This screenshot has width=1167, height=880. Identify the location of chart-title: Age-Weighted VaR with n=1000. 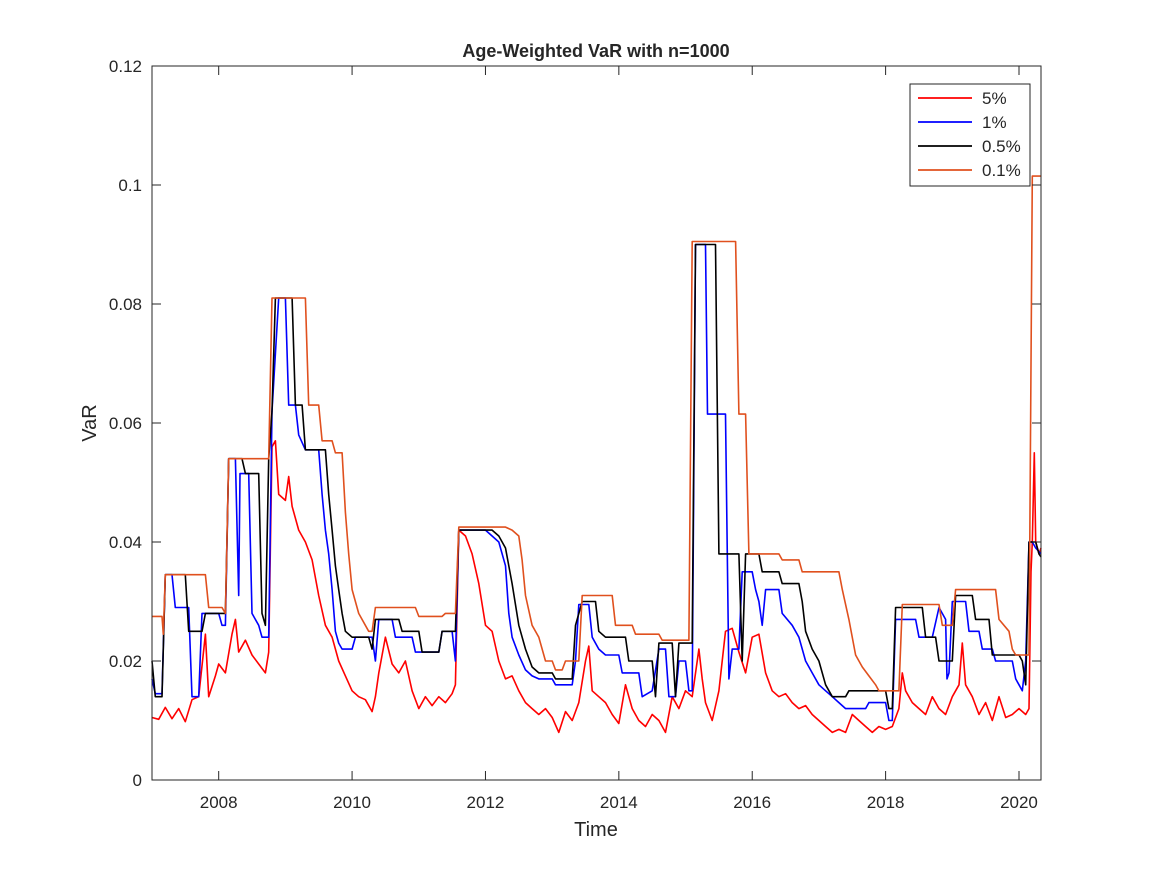
(595, 51).